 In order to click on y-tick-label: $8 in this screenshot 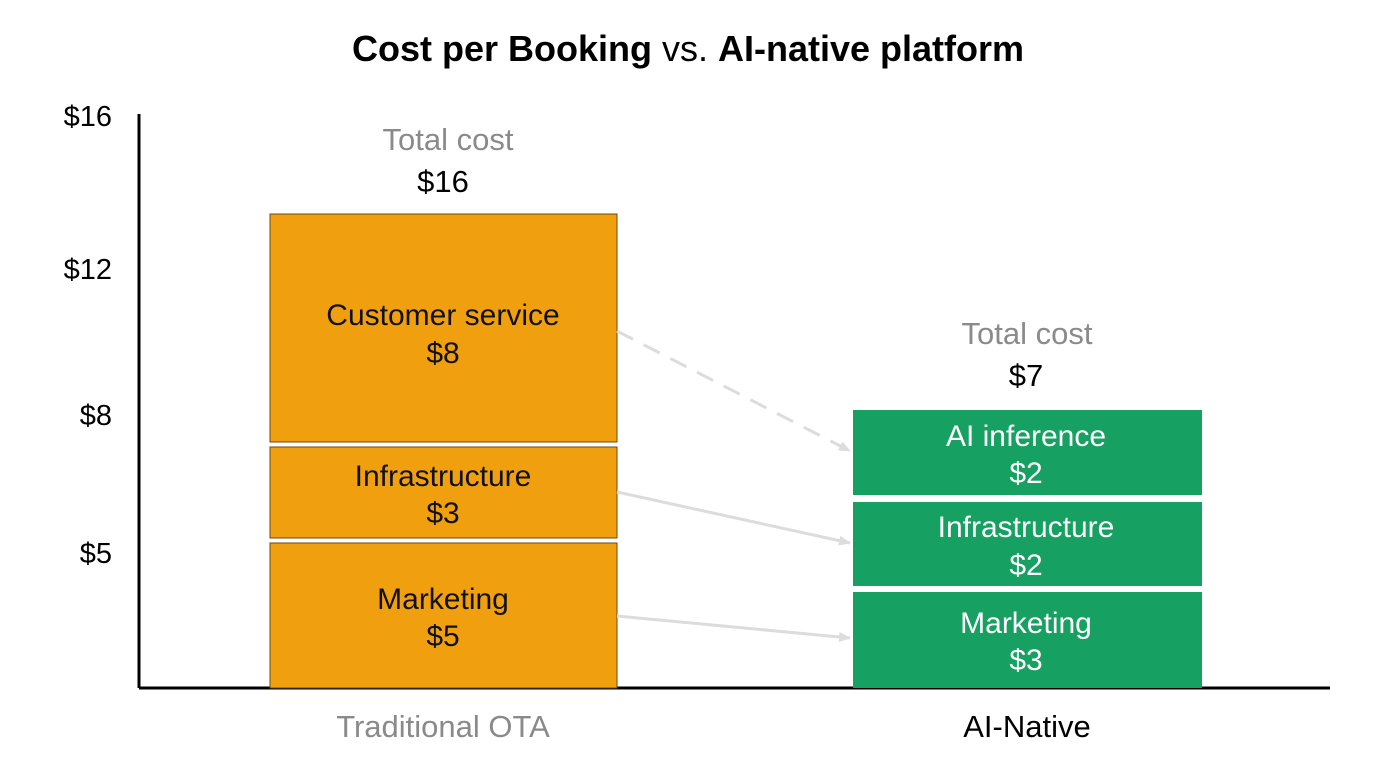, I will do `click(96, 416)`.